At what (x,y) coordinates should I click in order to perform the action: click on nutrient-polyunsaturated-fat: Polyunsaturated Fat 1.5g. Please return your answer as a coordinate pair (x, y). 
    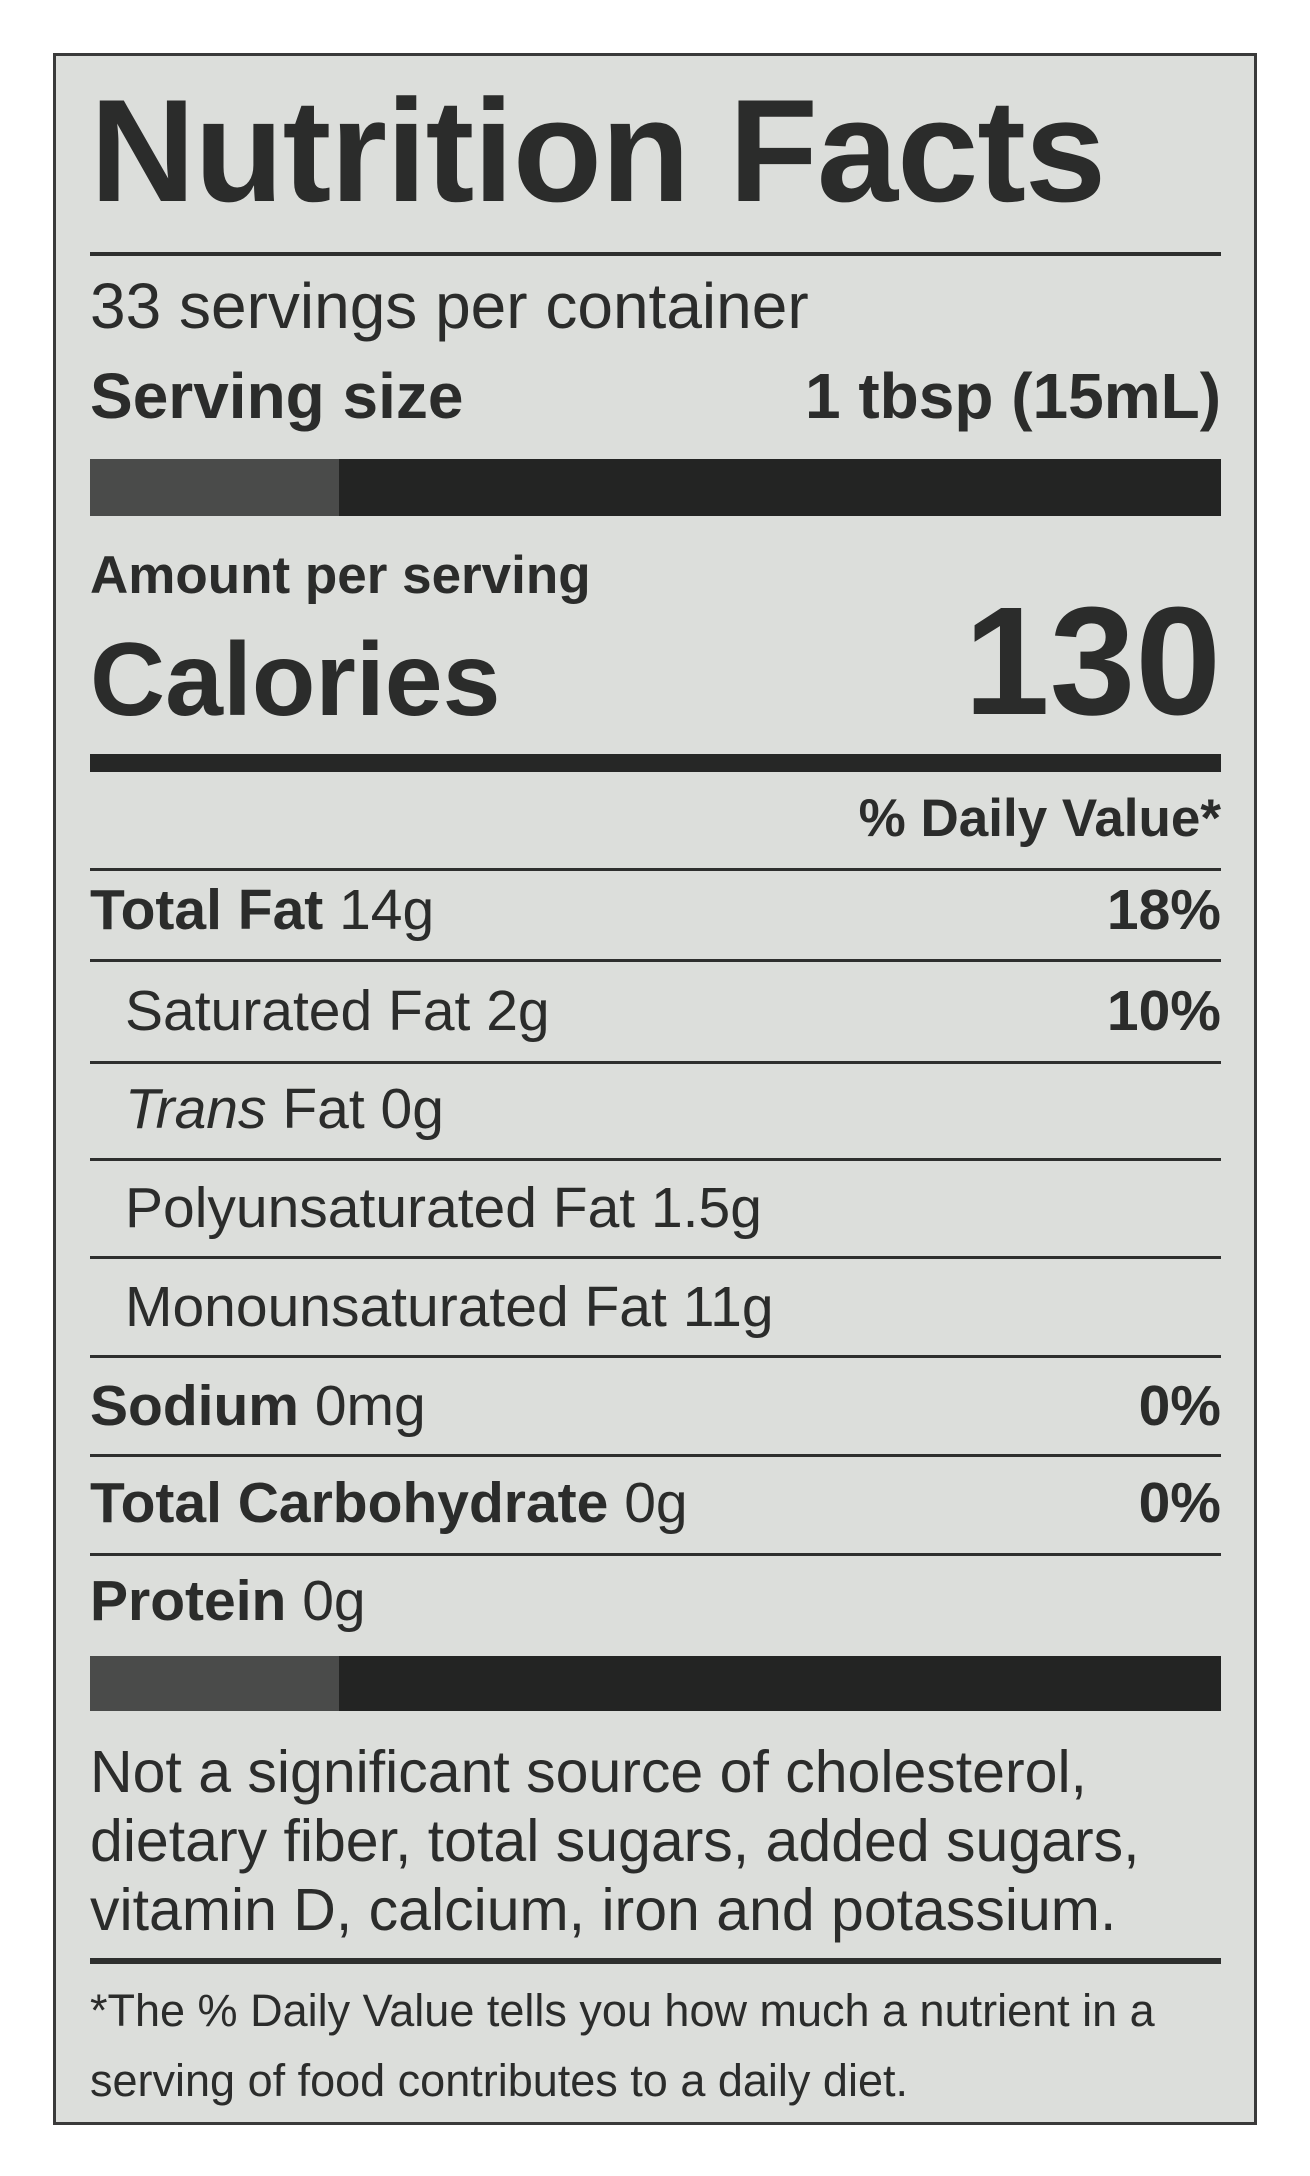
    Looking at the image, I should click on (443, 1208).